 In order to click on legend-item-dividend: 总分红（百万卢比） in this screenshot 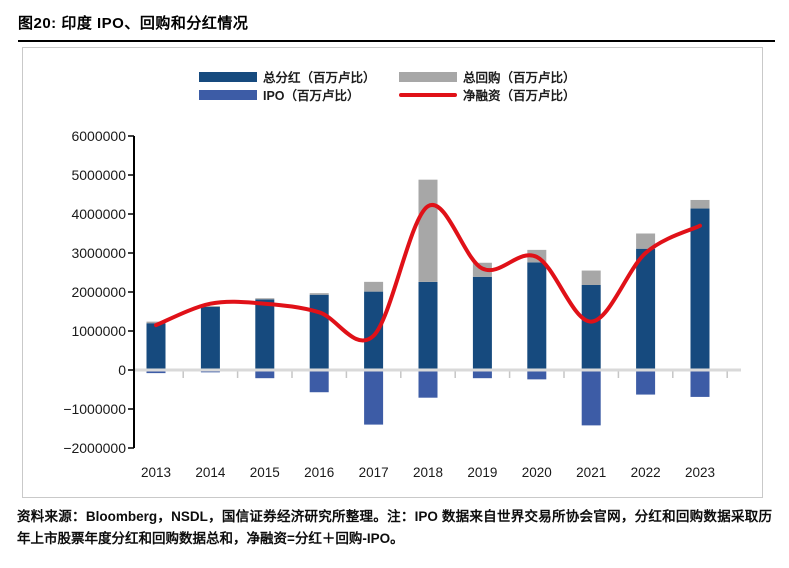, I will do `click(287, 76)`.